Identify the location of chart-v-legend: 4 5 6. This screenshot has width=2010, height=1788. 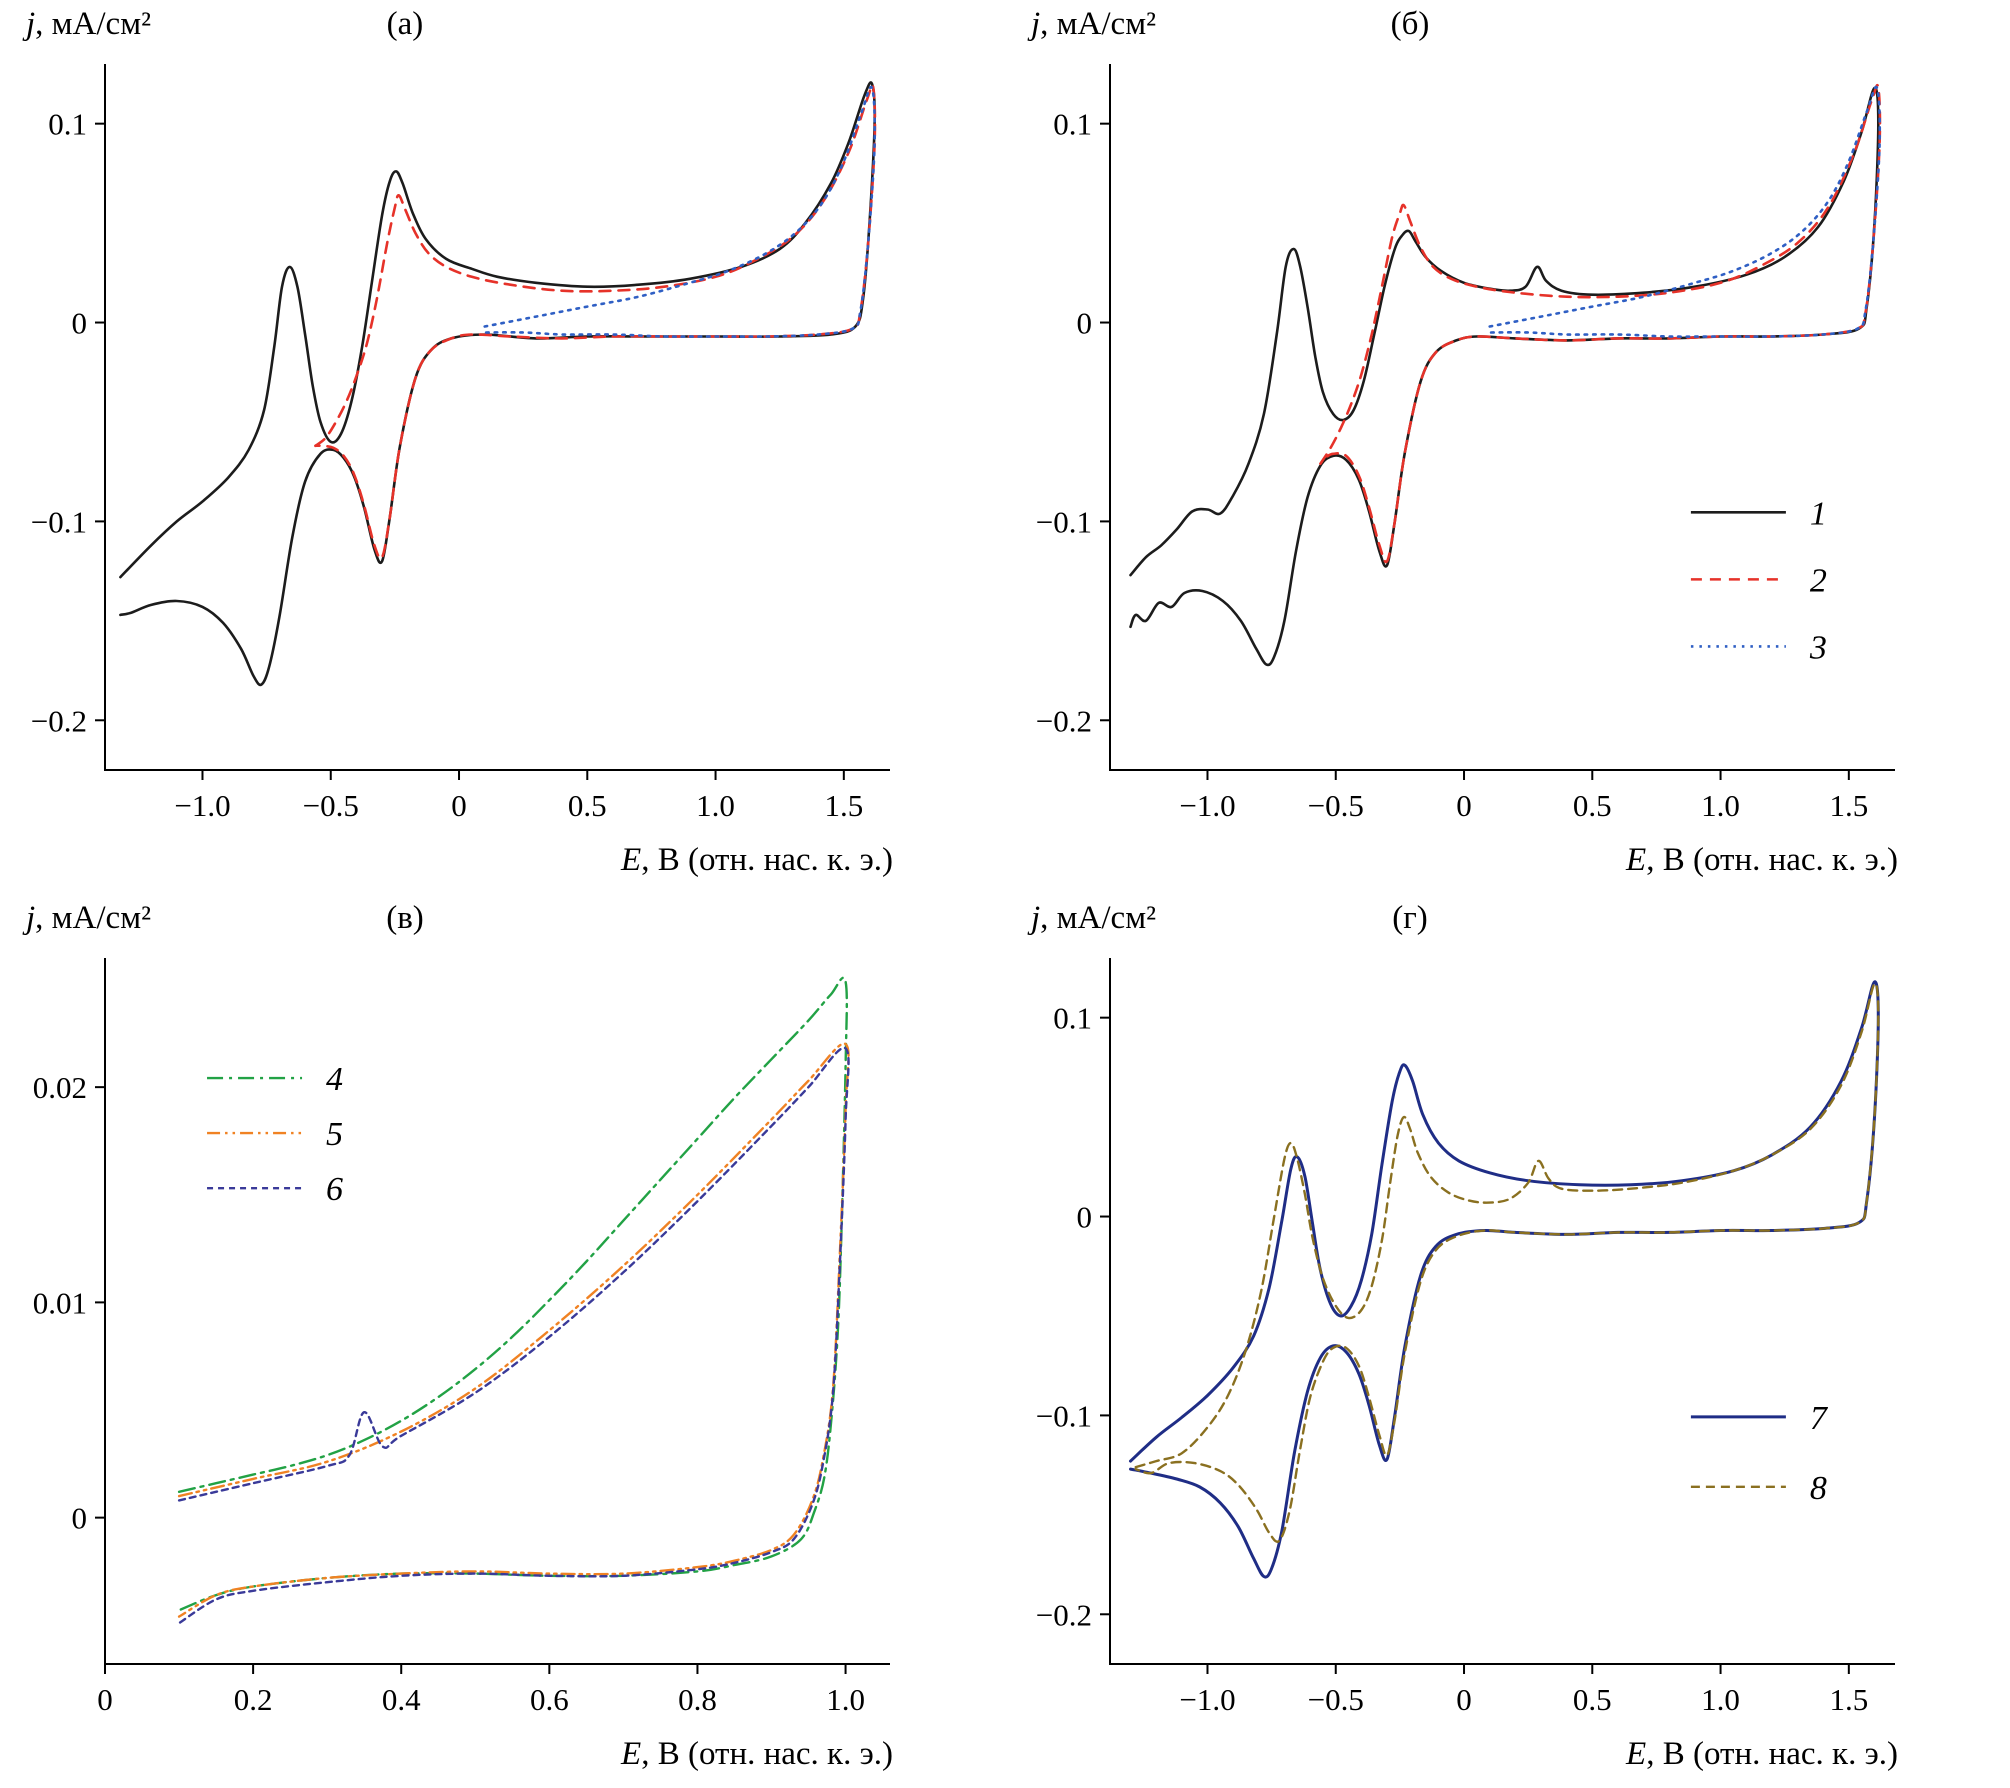
(275, 1134).